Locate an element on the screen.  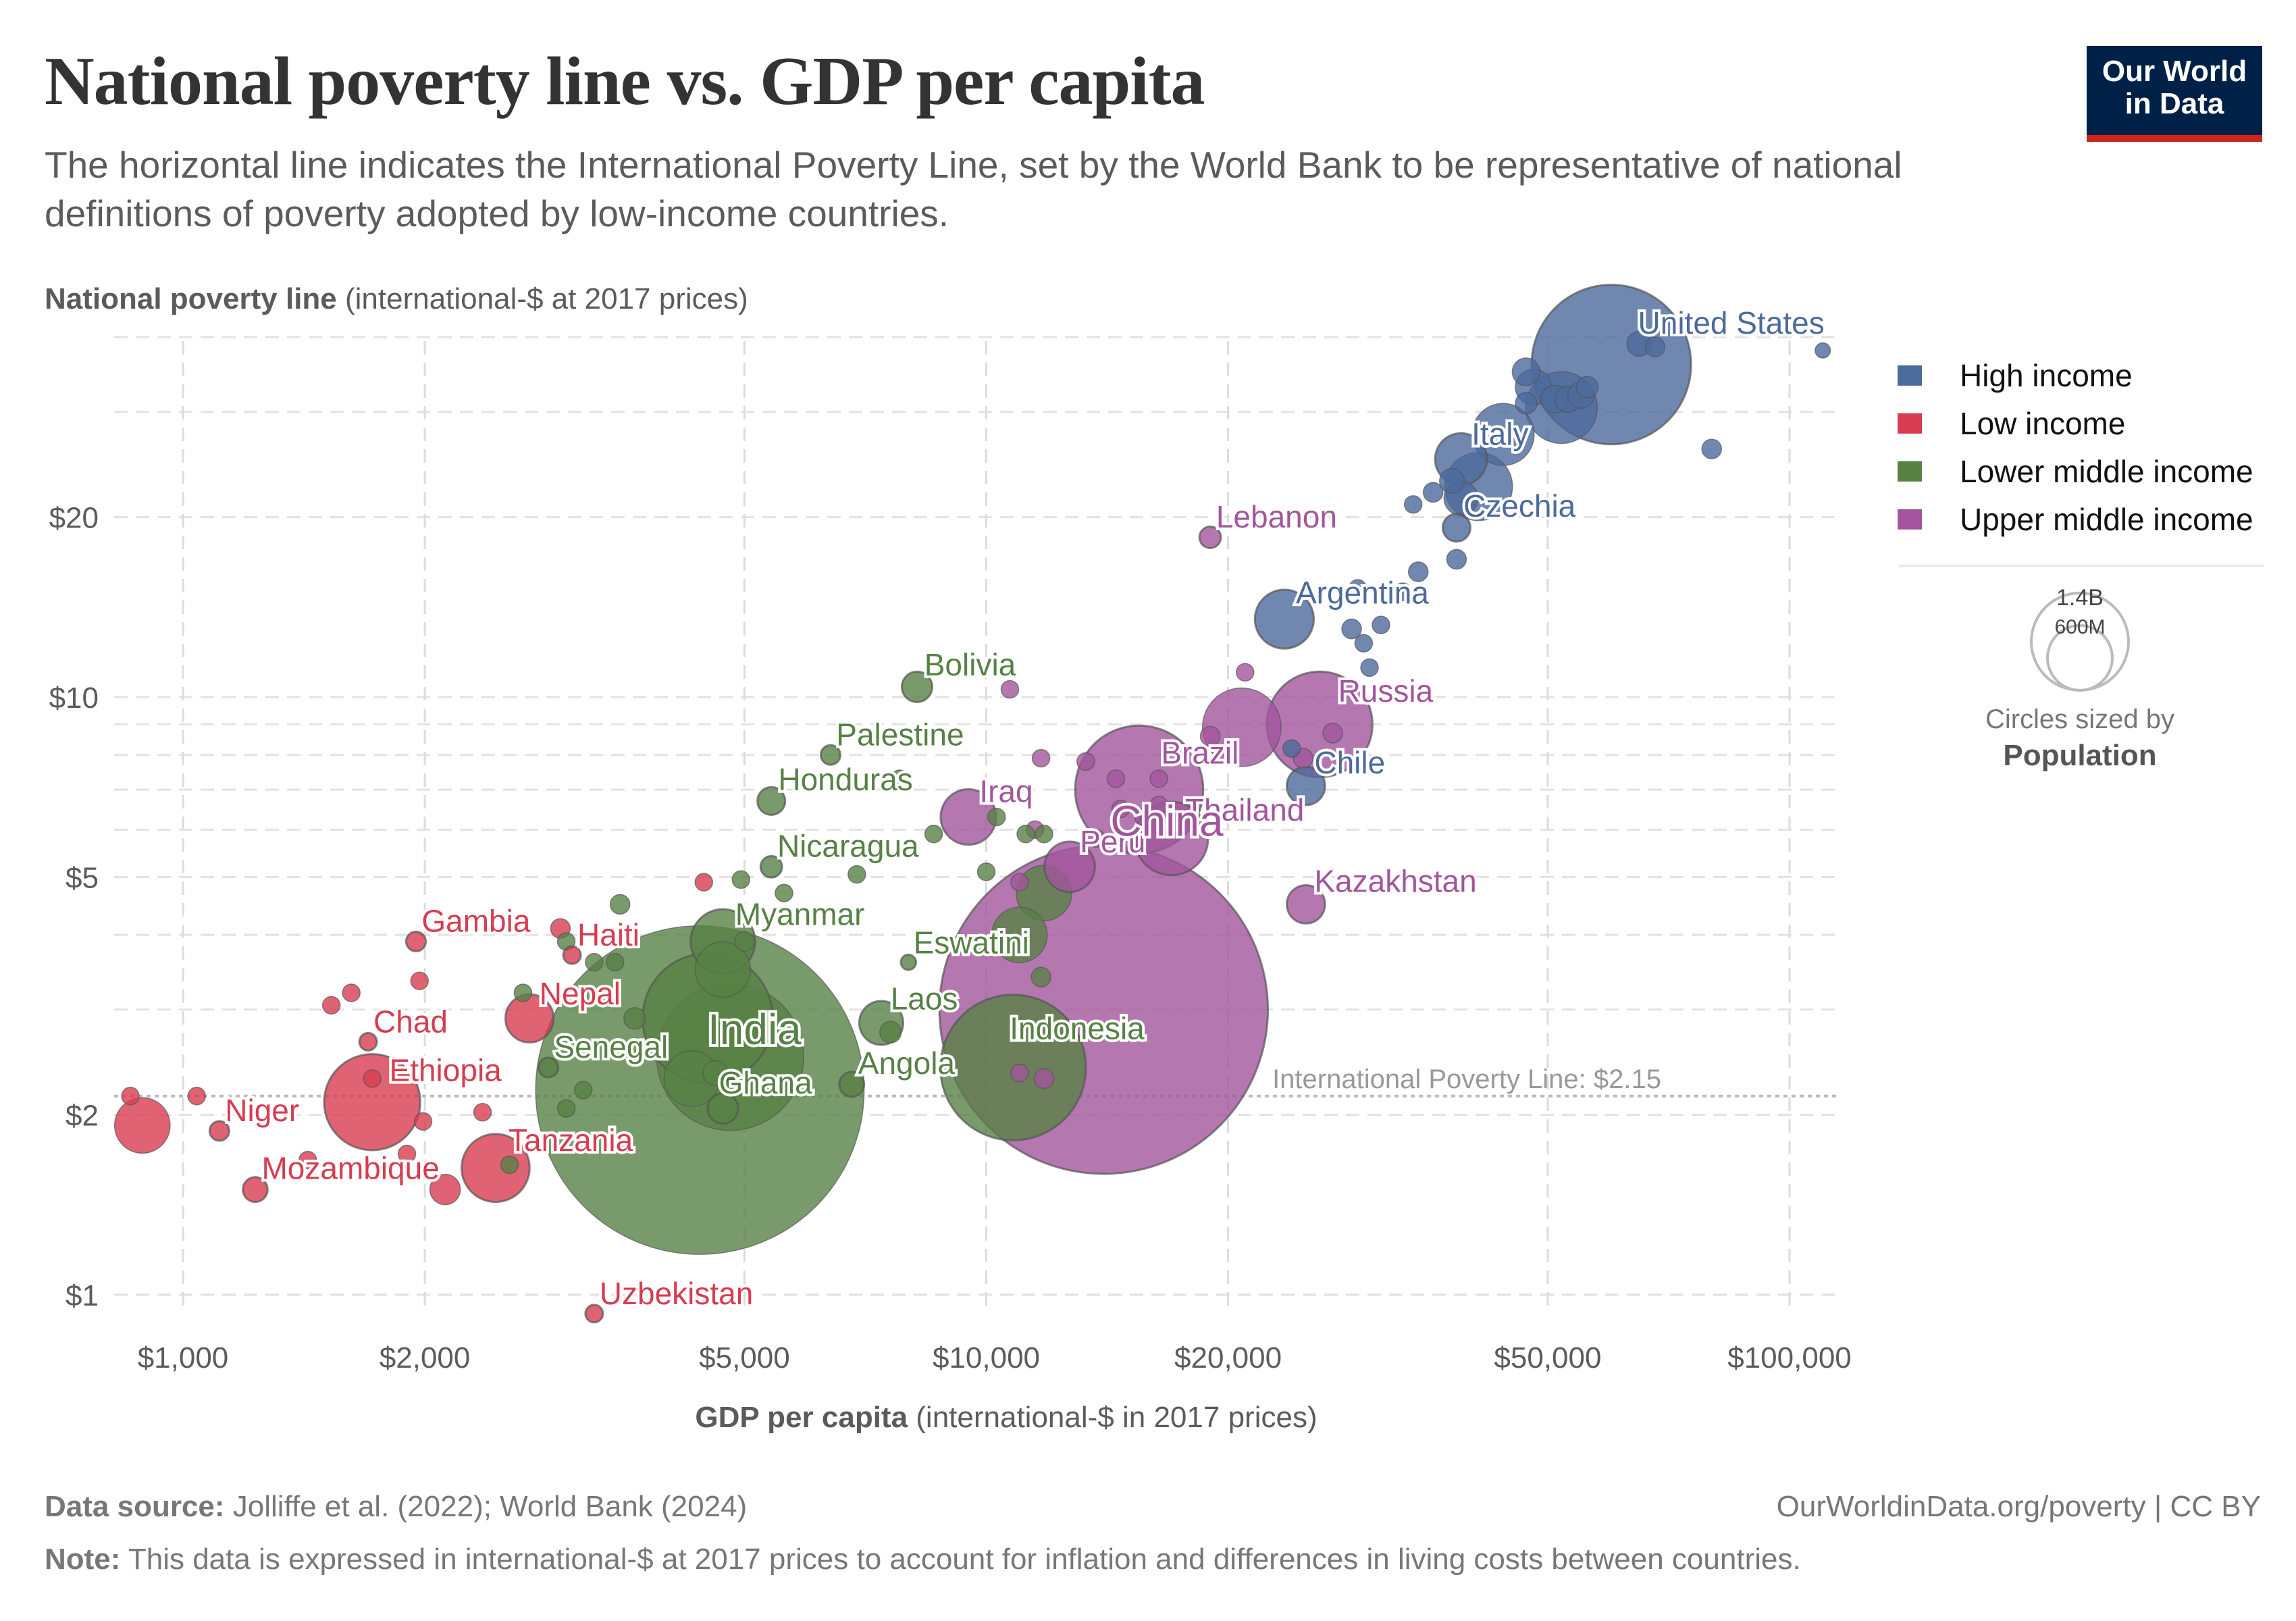
legend-item-upper-middle-income: Upper middle income is located at coordinates (2075, 519).